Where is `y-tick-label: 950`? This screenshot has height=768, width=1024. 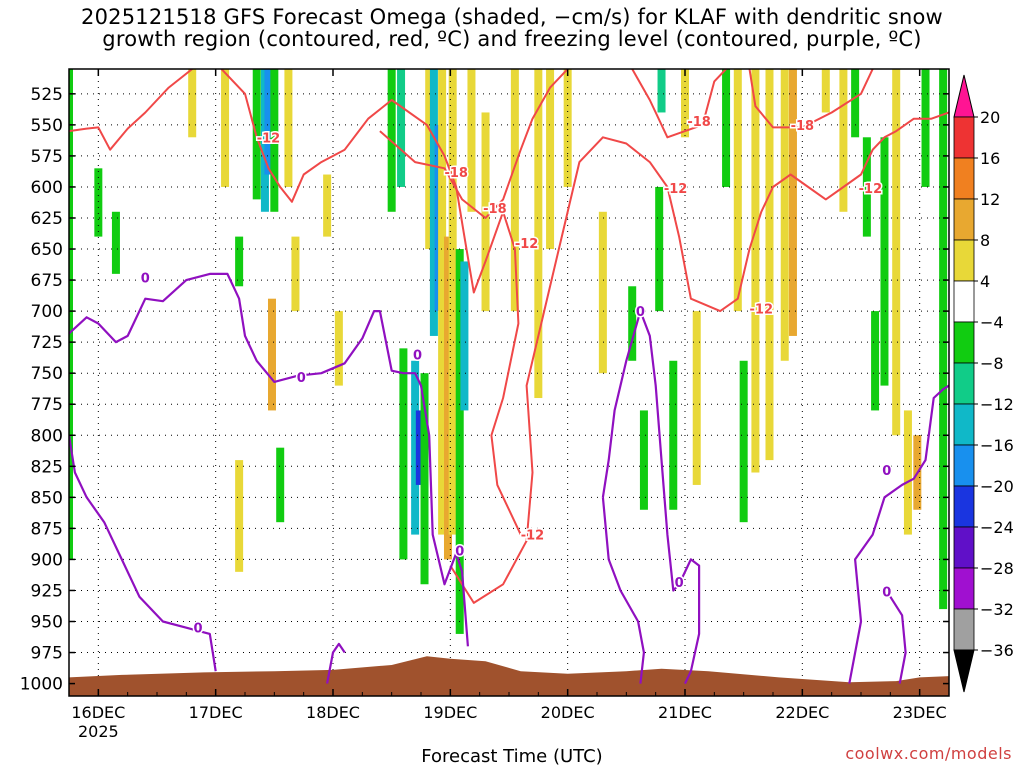
y-tick-label: 950 is located at coordinates (47, 623).